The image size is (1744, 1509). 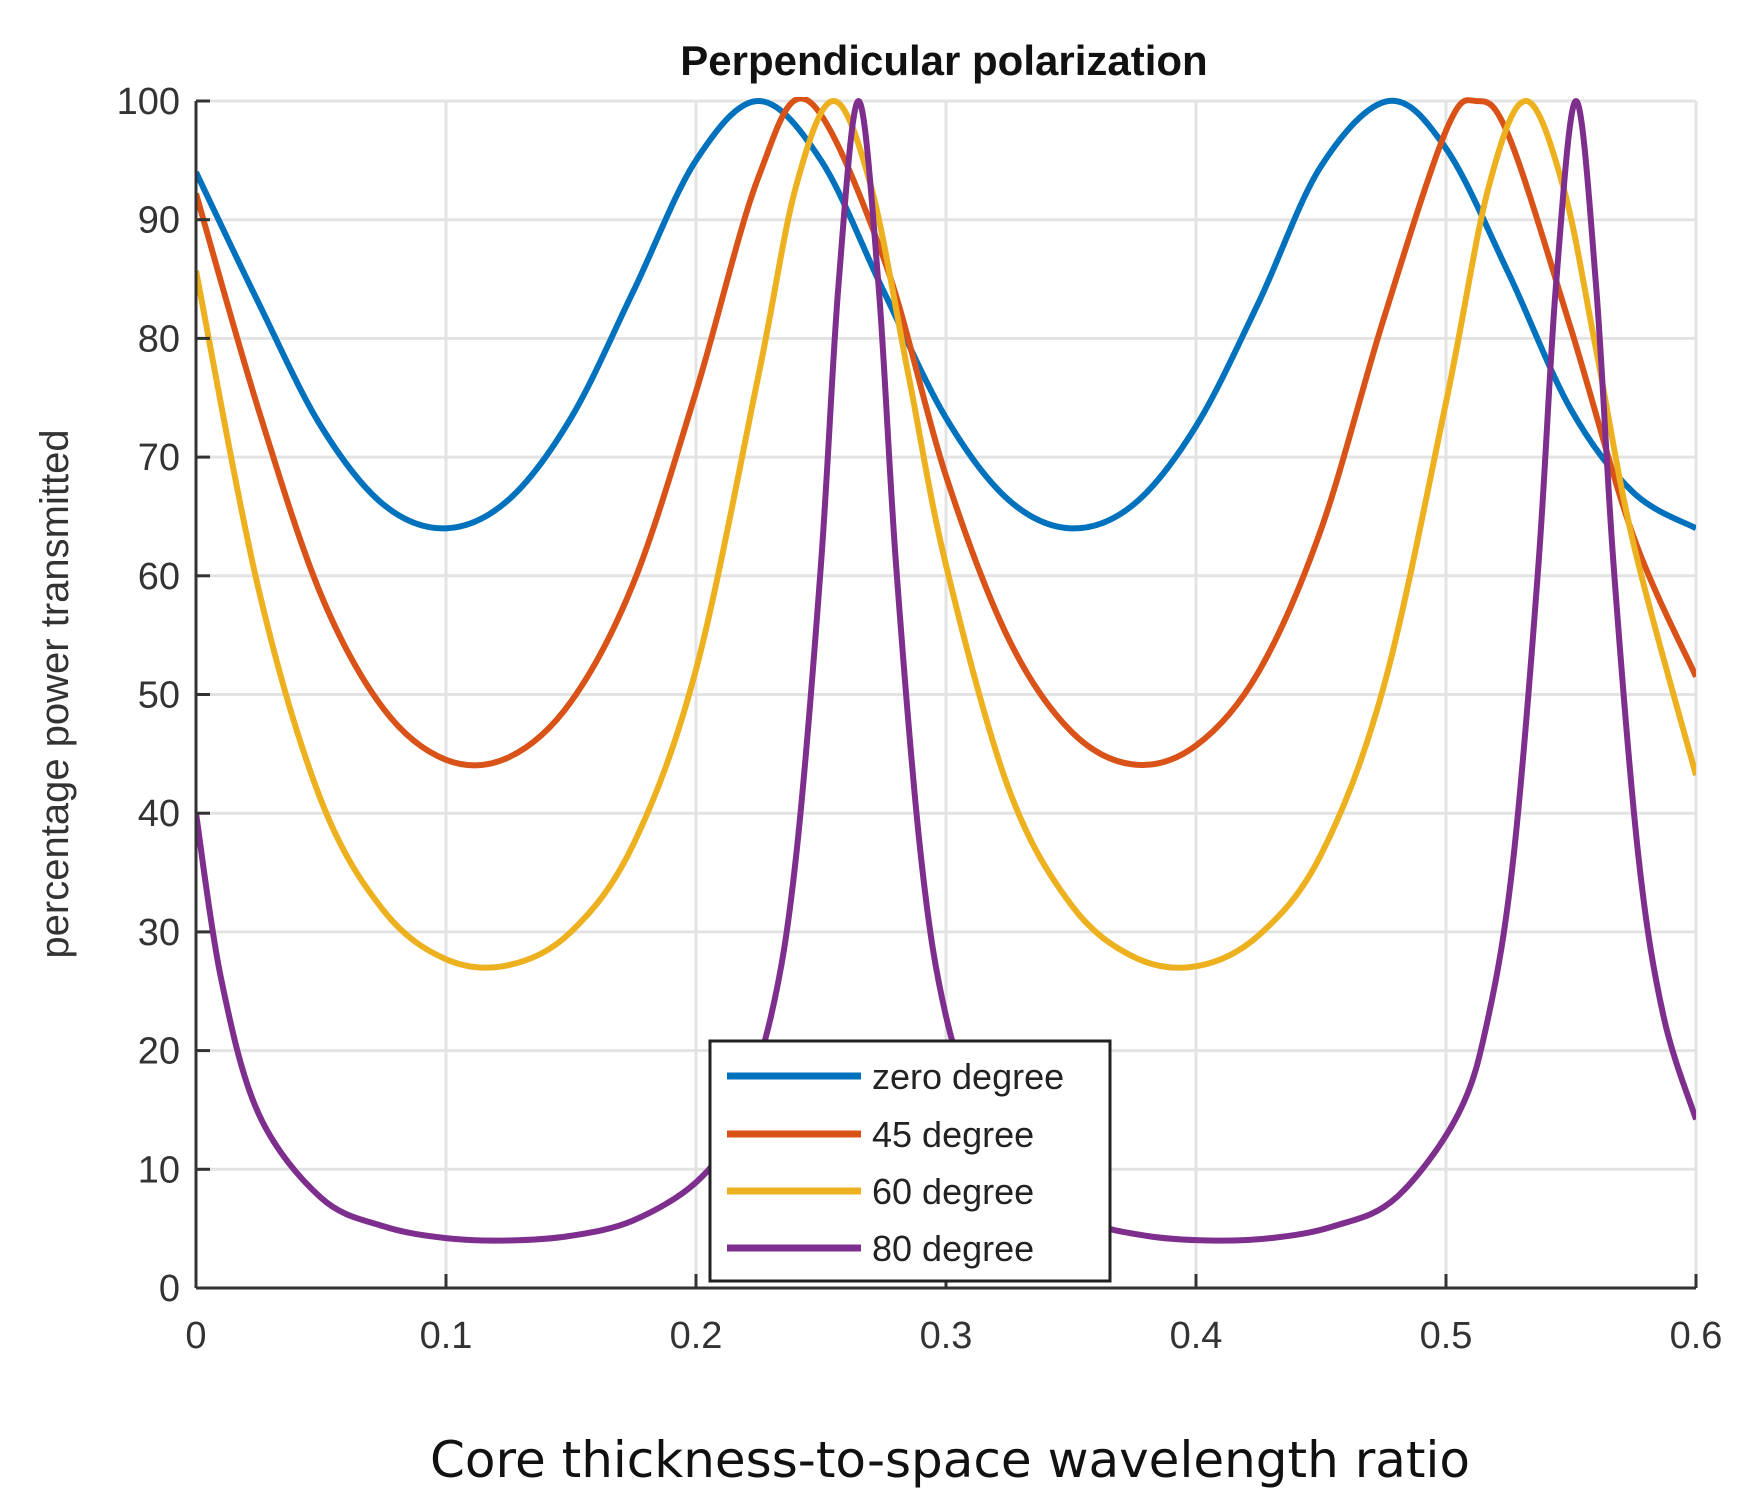 I want to click on legend-label: 45 degree, so click(x=953, y=1134).